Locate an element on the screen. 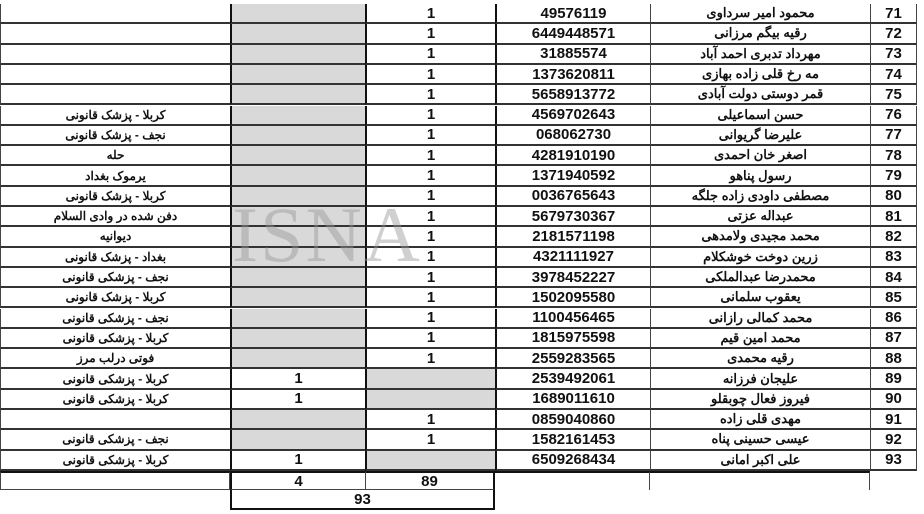 The width and height of the screenshot is (924, 514). national-id-cell: 0859040860 is located at coordinates (572, 420).